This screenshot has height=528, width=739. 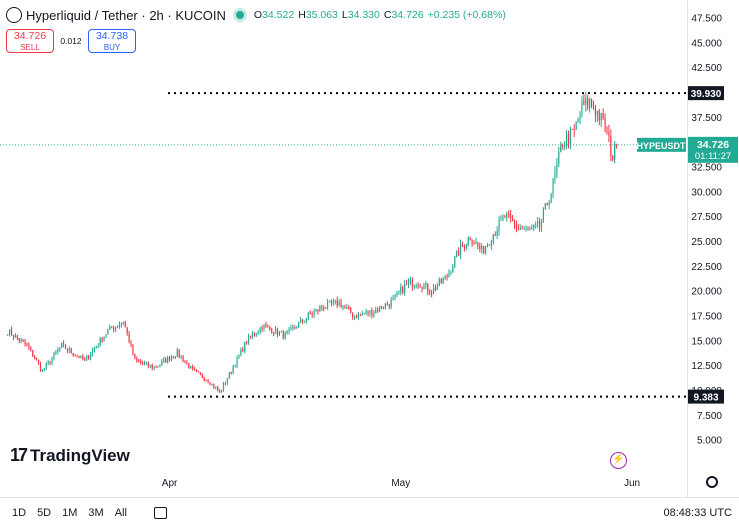 I want to click on trade-panel: 34.726 SELL 0.012 34.738 BUY, so click(x=71, y=41).